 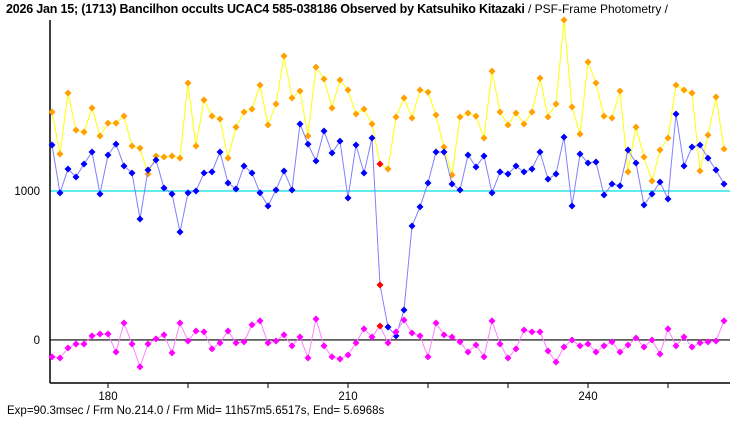 I want to click on x-tick-label: 240, so click(x=587, y=397).